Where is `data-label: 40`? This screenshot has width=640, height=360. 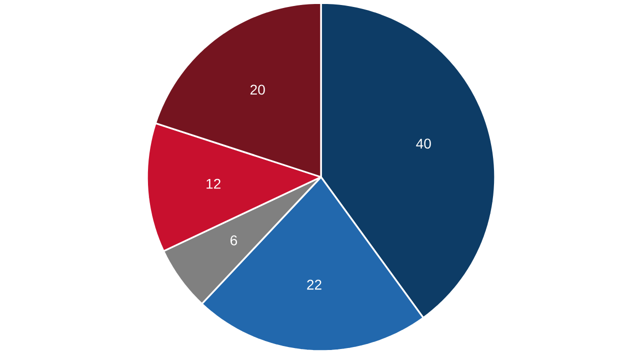
data-label: 40 is located at coordinates (423, 143).